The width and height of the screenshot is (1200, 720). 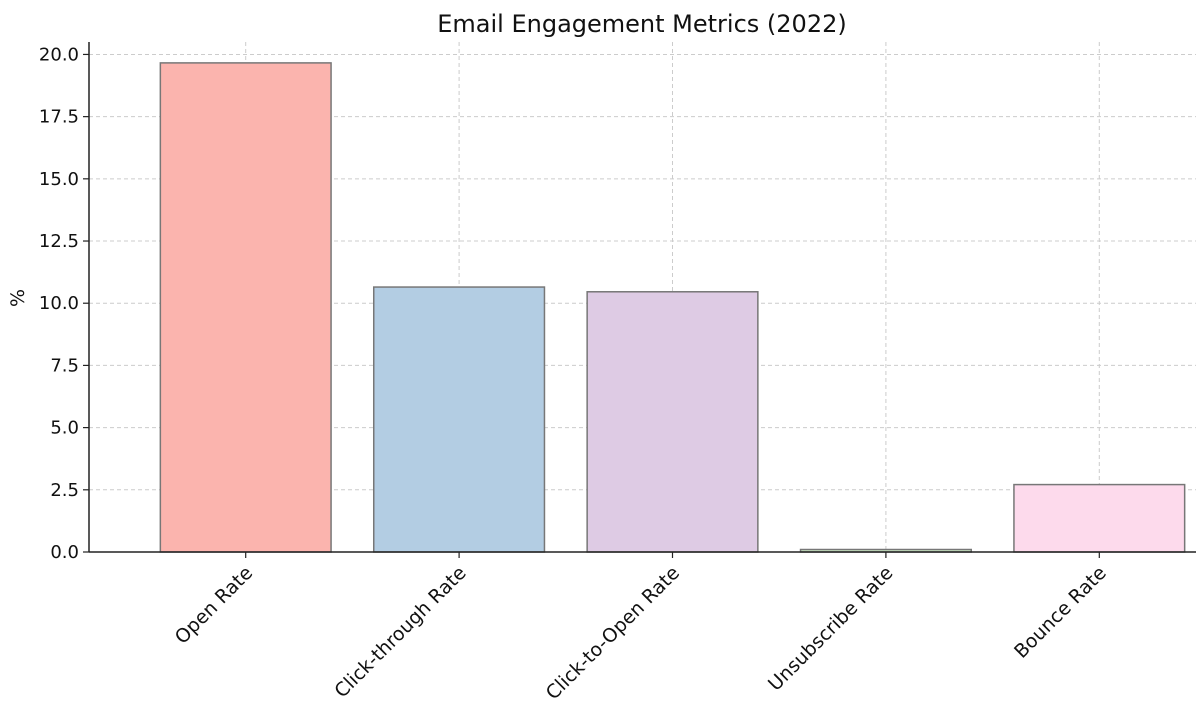 What do you see at coordinates (64, 428) in the screenshot?
I see `y-tick-label: 5.0` at bounding box center [64, 428].